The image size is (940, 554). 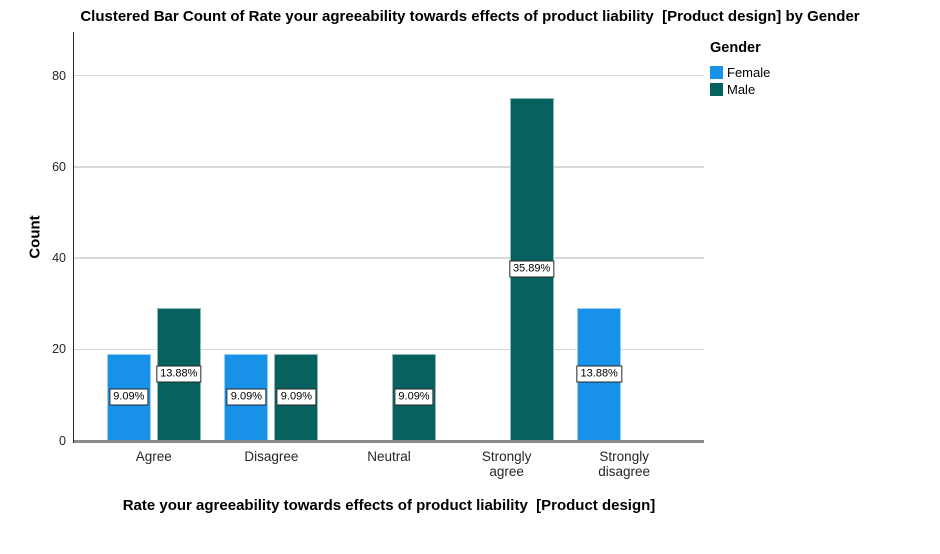 I want to click on y-tick-20: 20, so click(x=59, y=349).